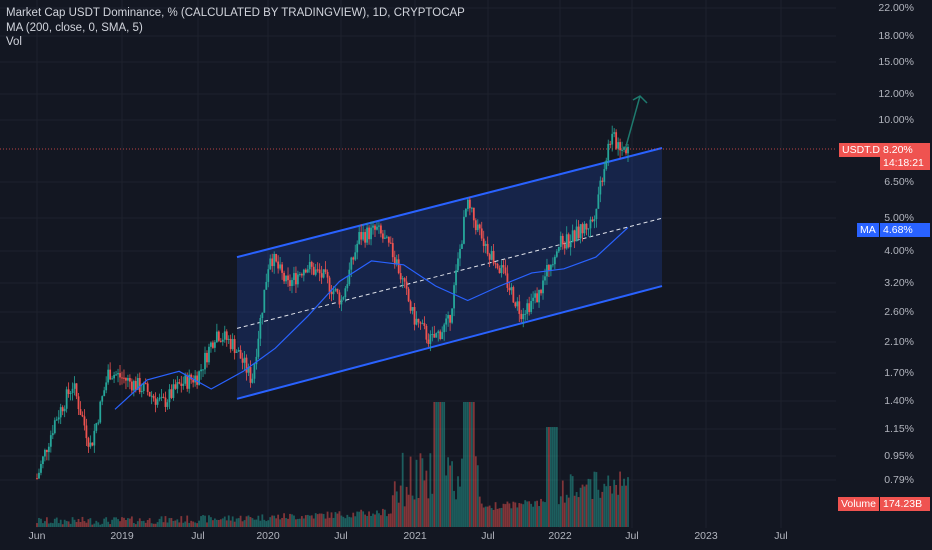  Describe the element at coordinates (636, 123) in the screenshot. I see `projection-arrow` at that location.